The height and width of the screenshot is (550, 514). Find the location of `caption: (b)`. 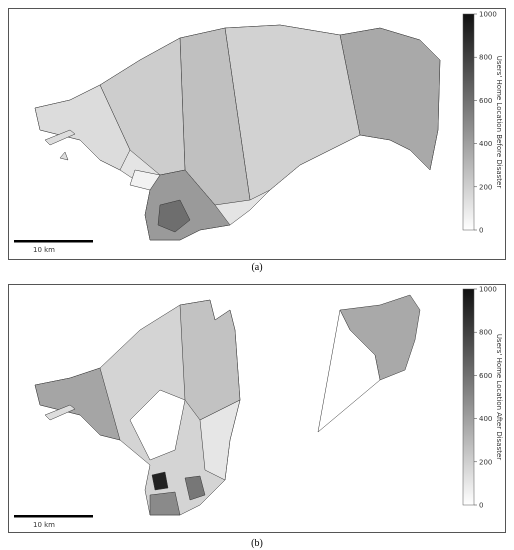

caption: (b) is located at coordinates (257, 543).